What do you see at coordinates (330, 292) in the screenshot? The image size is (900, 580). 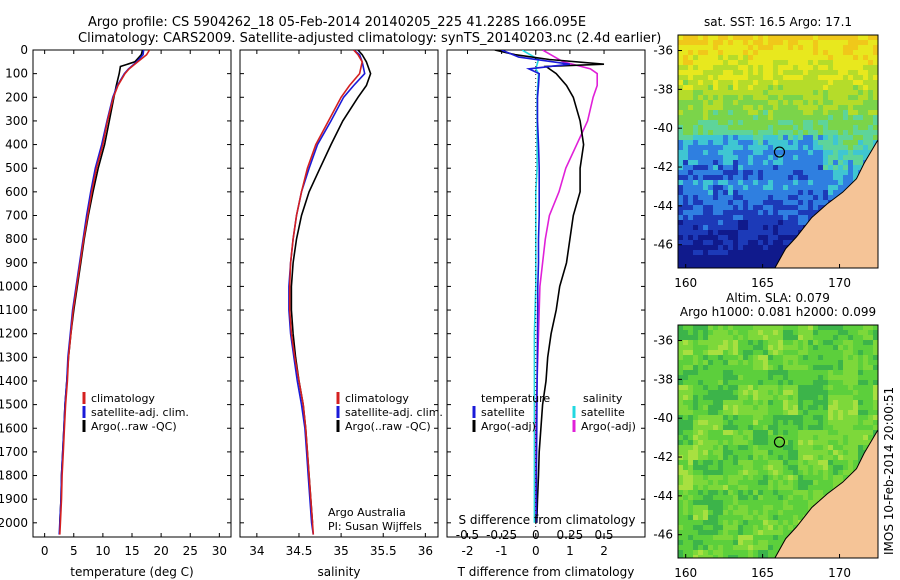 I see `salinity-profile-lines` at bounding box center [330, 292].